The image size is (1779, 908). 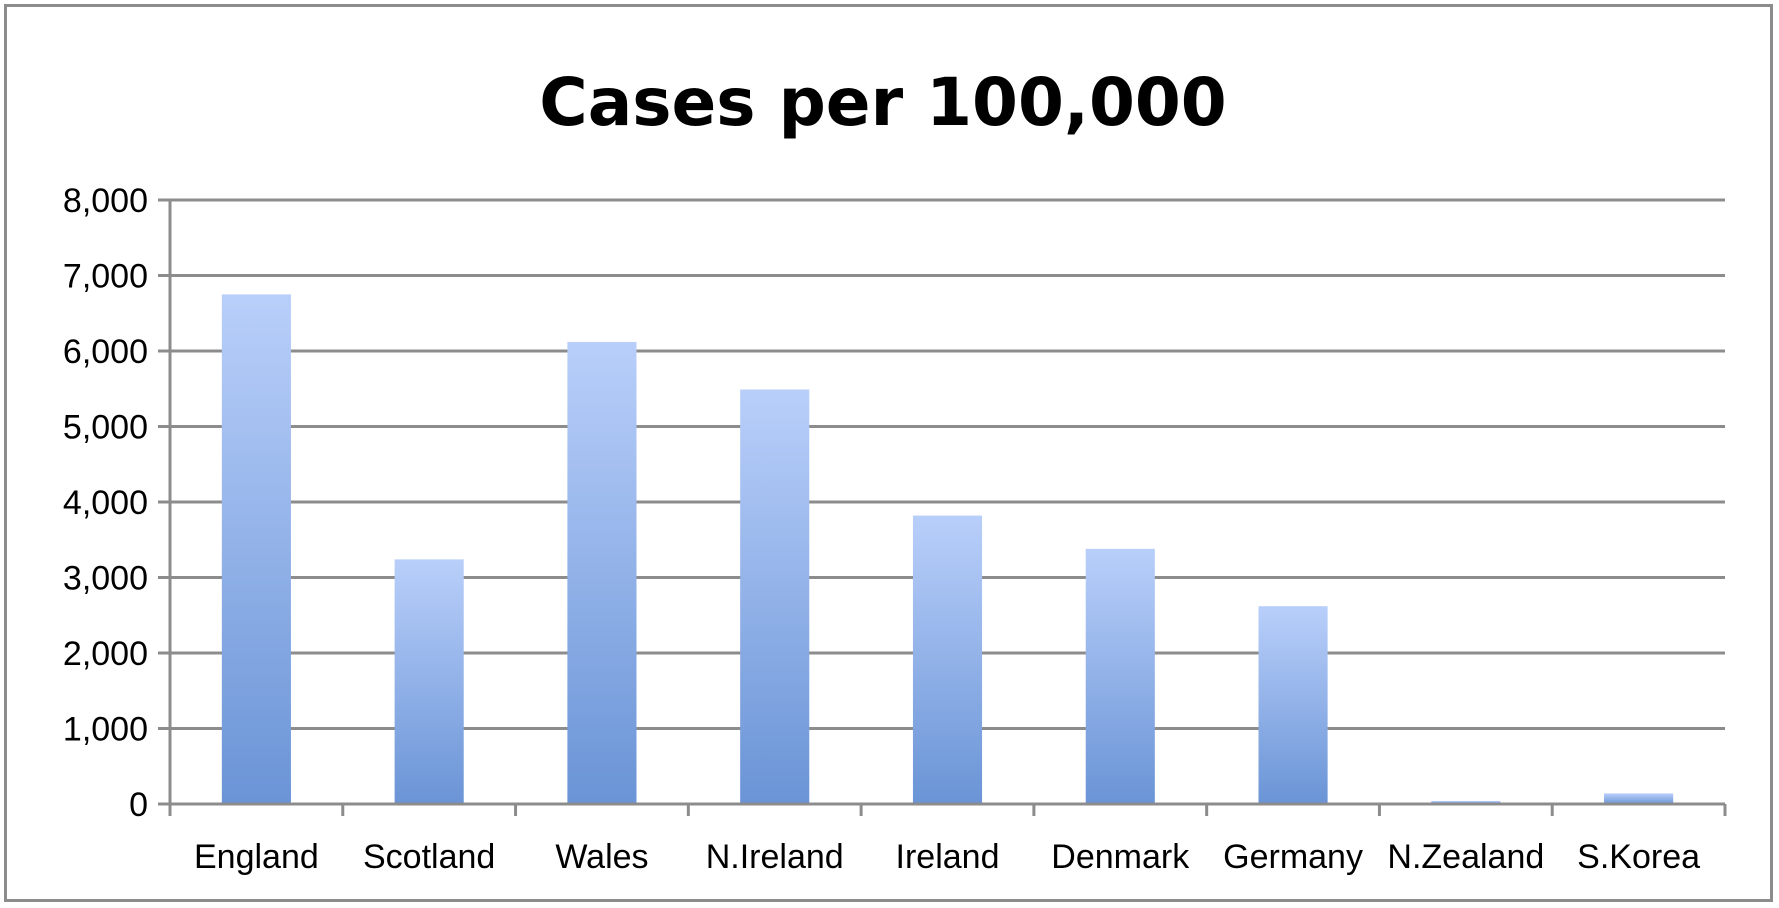 I want to click on bar-ireland, so click(x=947, y=659).